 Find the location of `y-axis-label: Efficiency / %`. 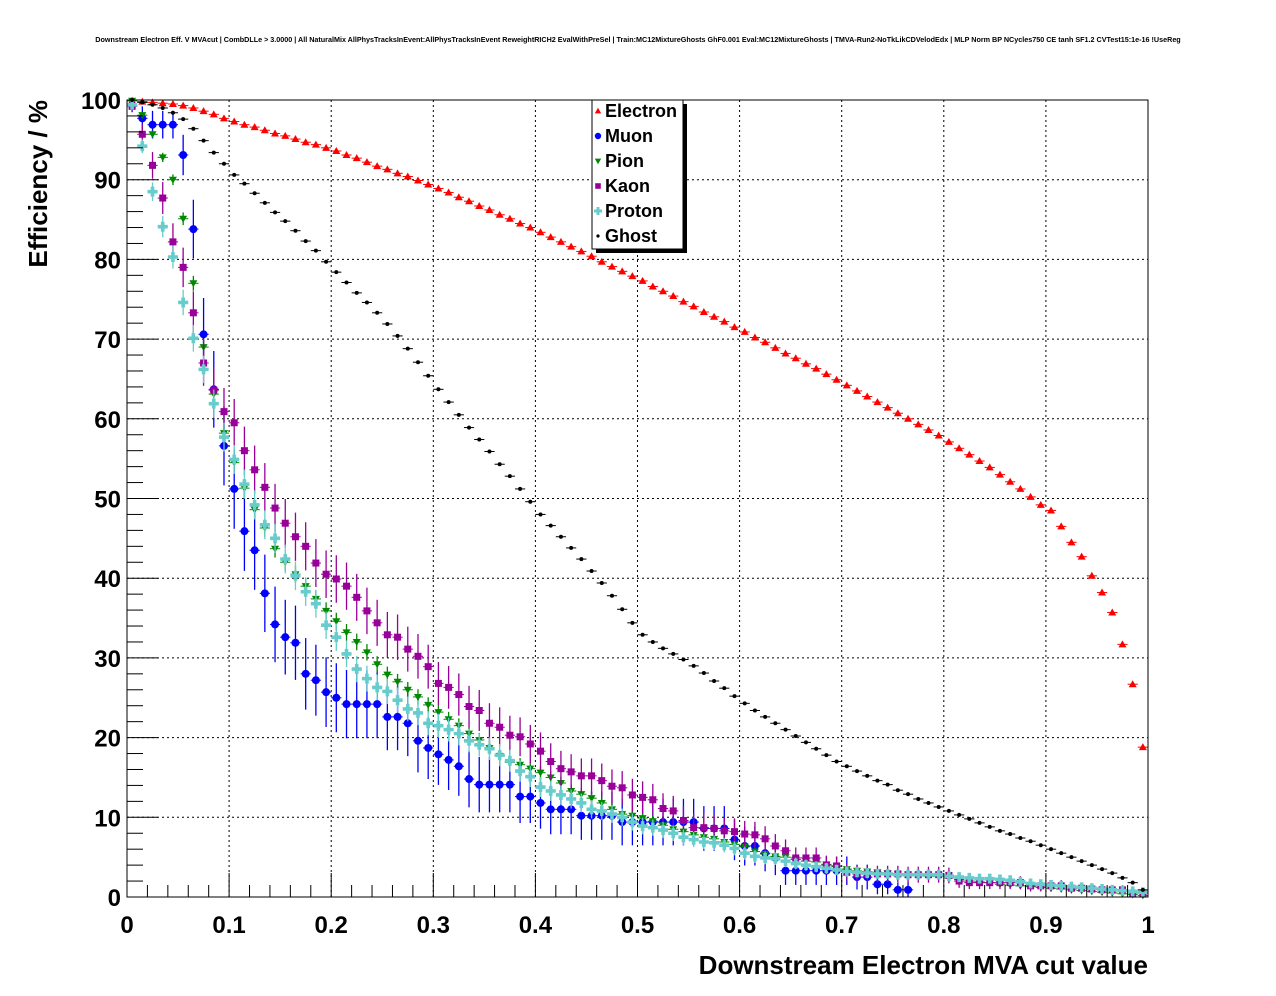

y-axis-label: Efficiency / % is located at coordinates (38, 184).